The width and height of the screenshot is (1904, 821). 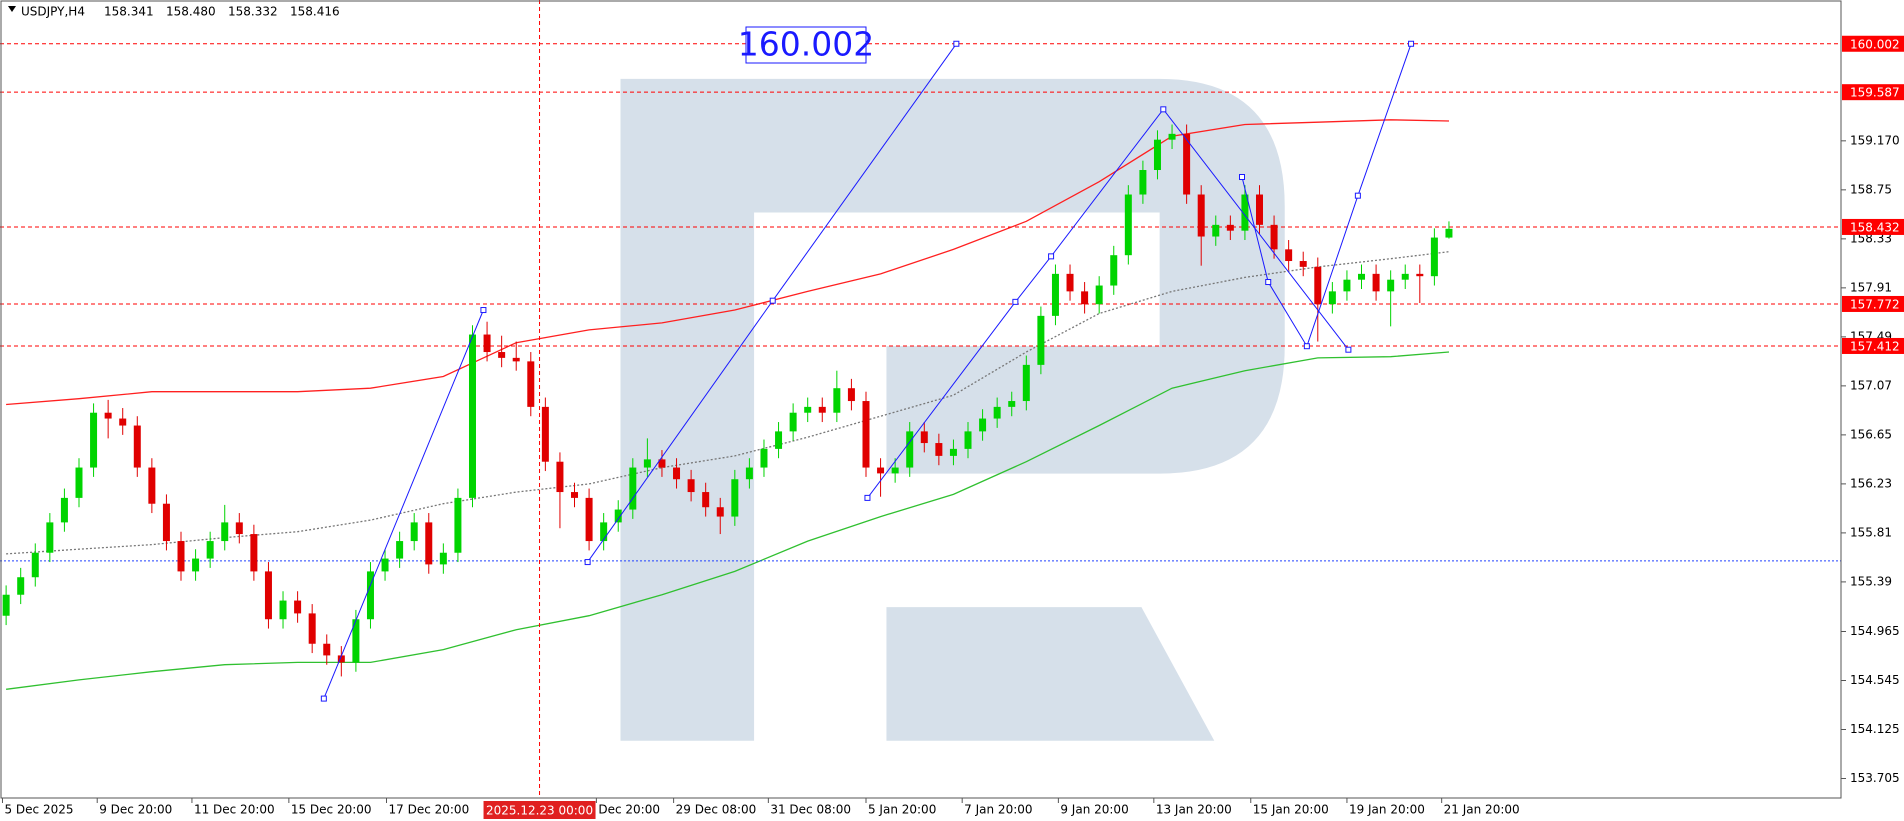 What do you see at coordinates (1291, 810) in the screenshot?
I see `x-tick-label: 15 Jan 20:00` at bounding box center [1291, 810].